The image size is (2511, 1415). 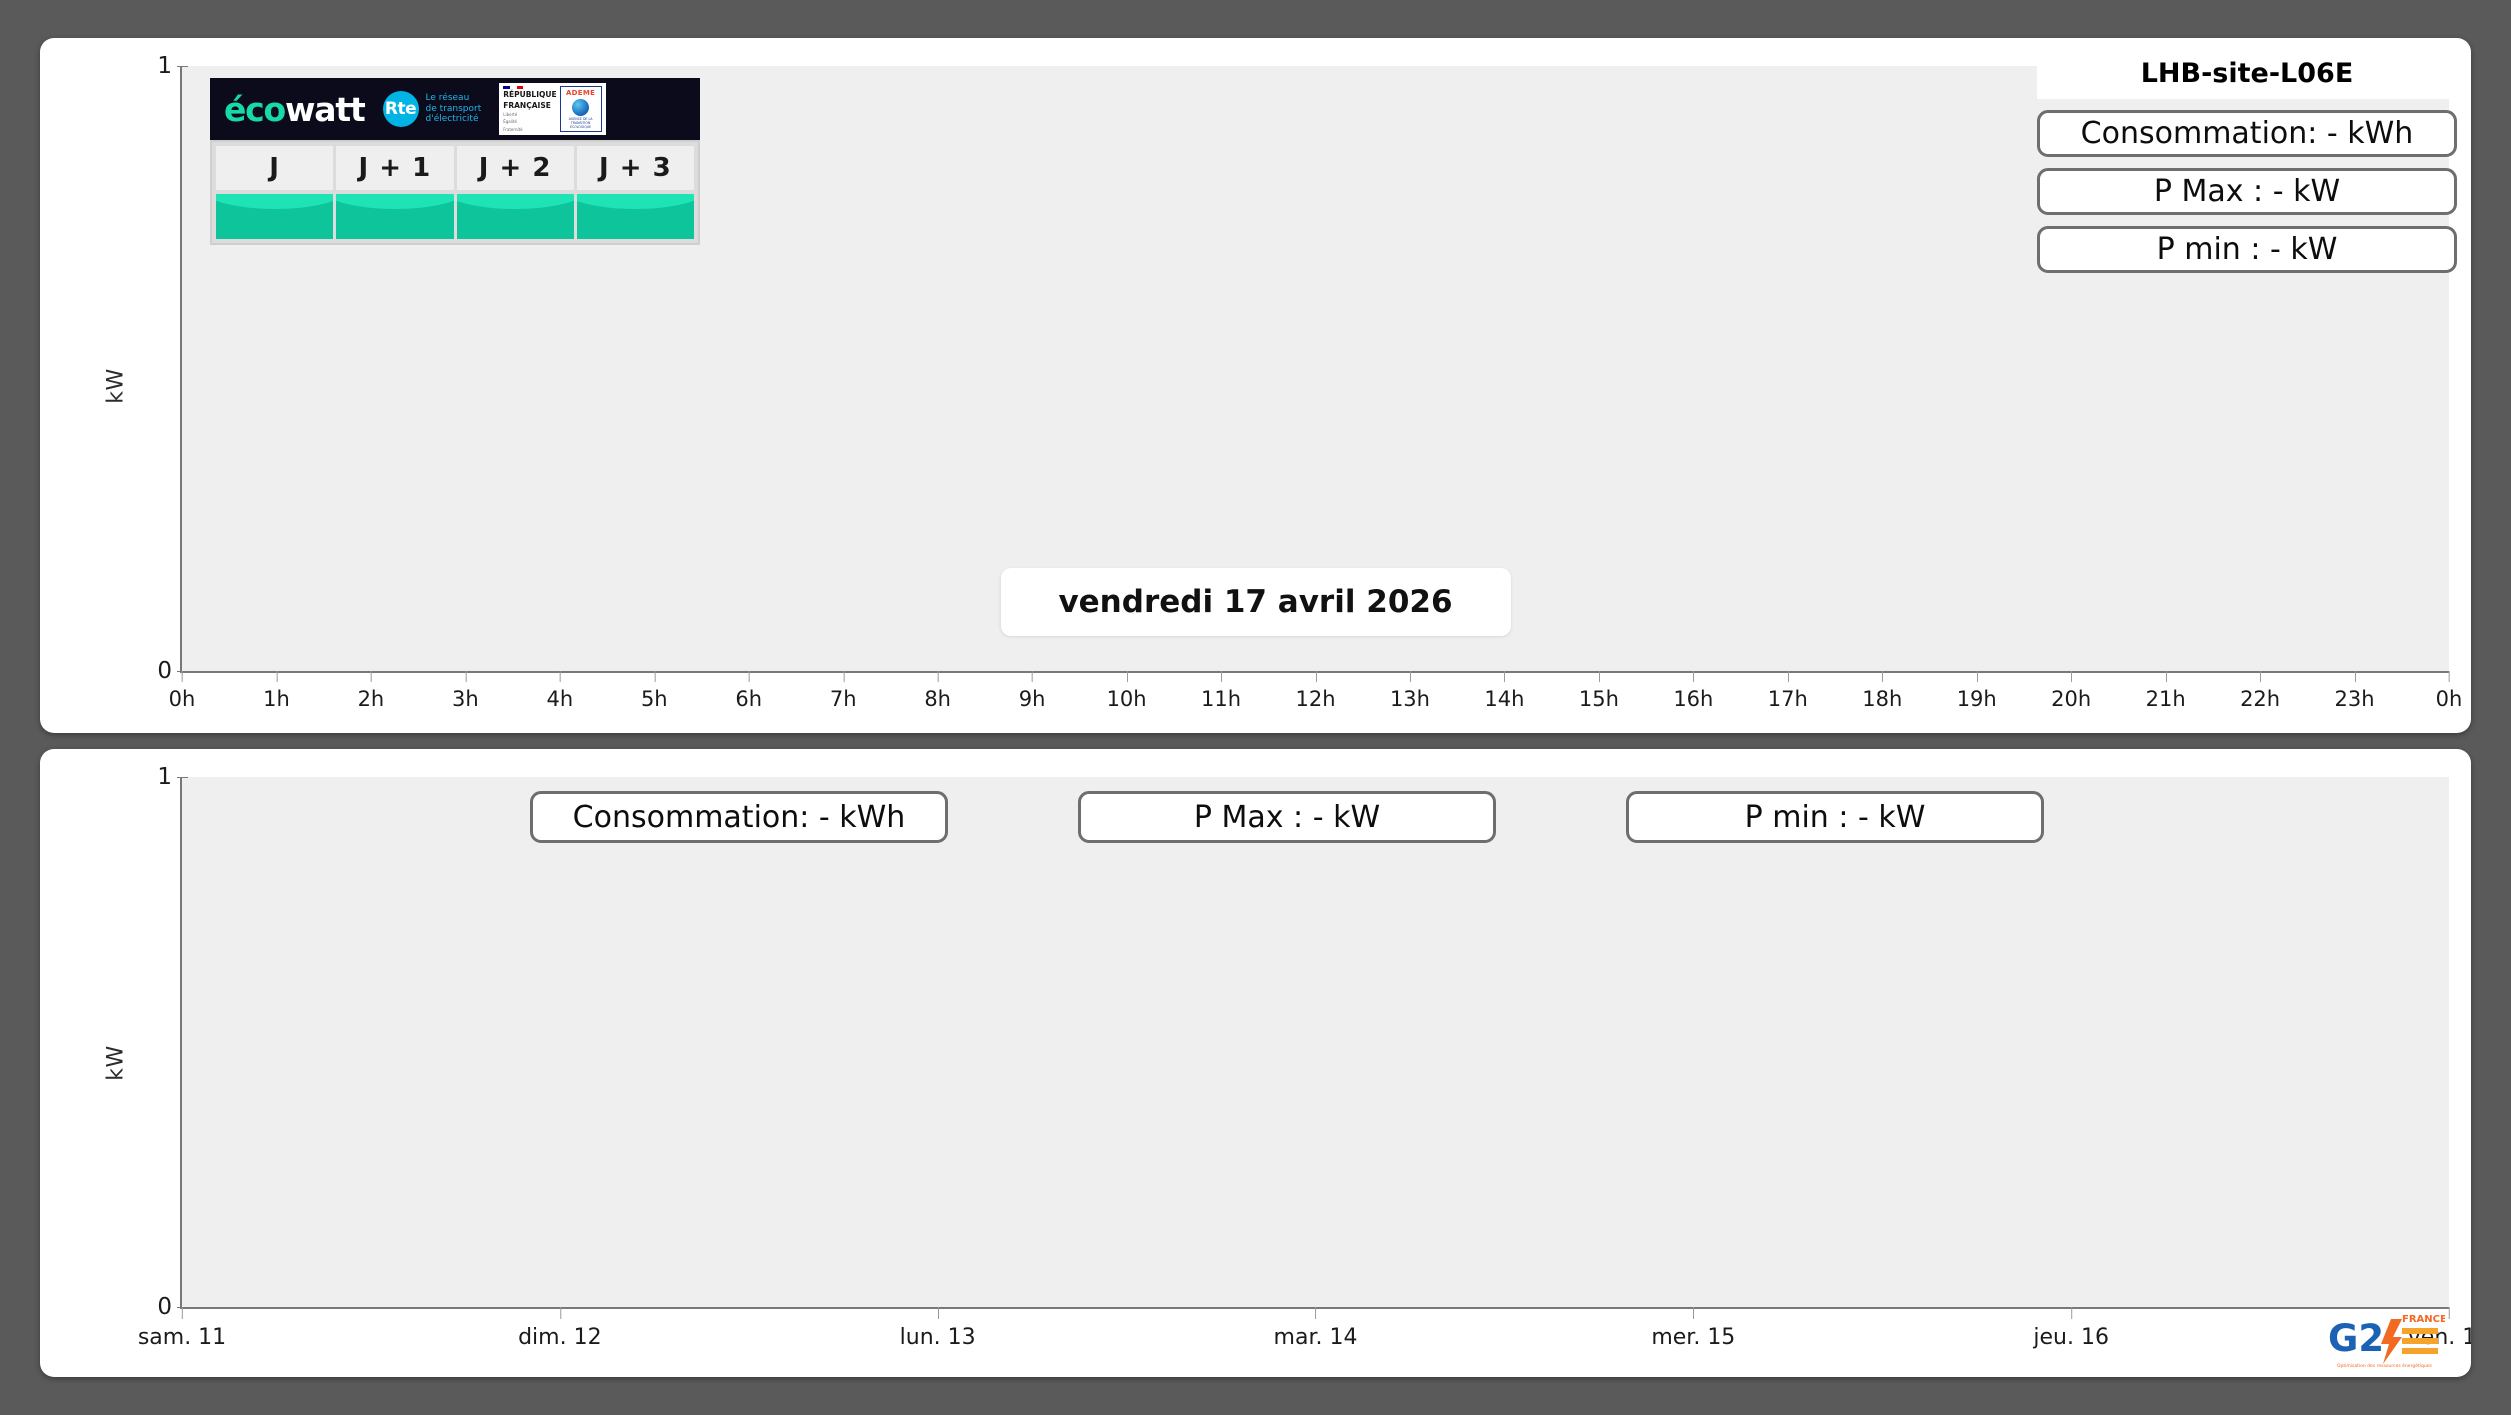 What do you see at coordinates (2356, 1338) in the screenshot?
I see `svg-text: G2` at bounding box center [2356, 1338].